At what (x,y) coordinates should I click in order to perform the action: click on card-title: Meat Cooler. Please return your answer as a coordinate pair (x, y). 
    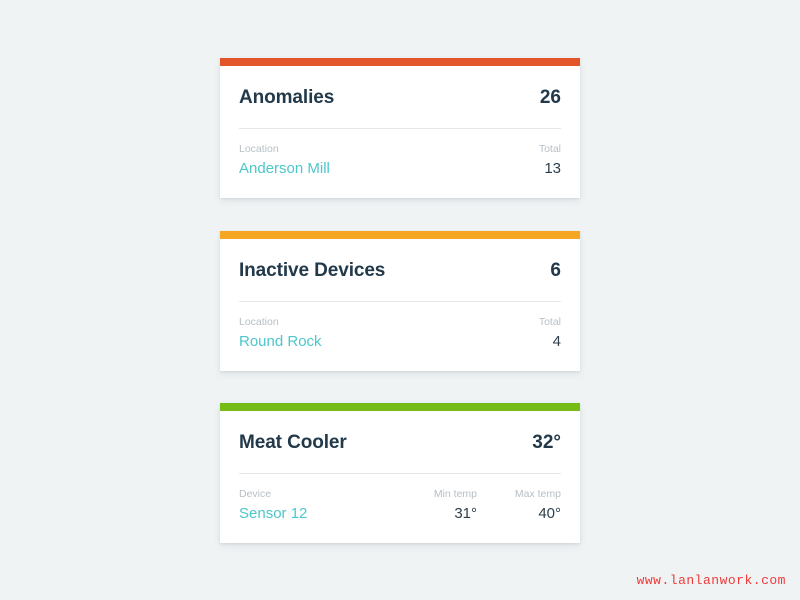
    Looking at the image, I should click on (293, 442).